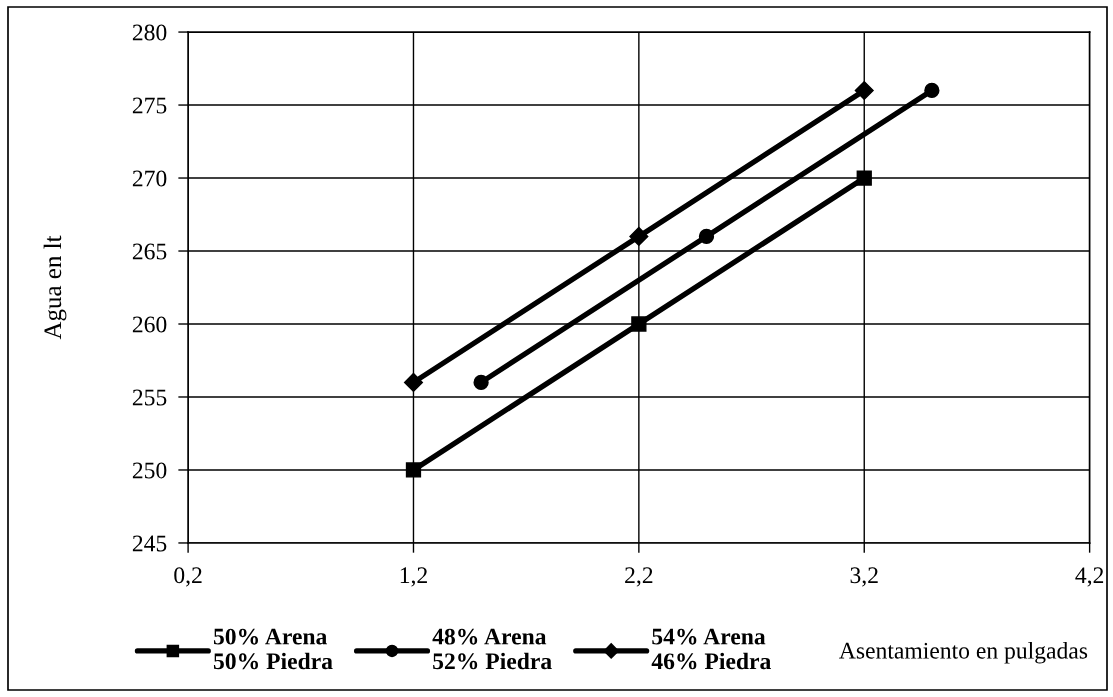 This screenshot has height=697, width=1113. I want to click on y-axis-title: Agua en lt, so click(55, 287).